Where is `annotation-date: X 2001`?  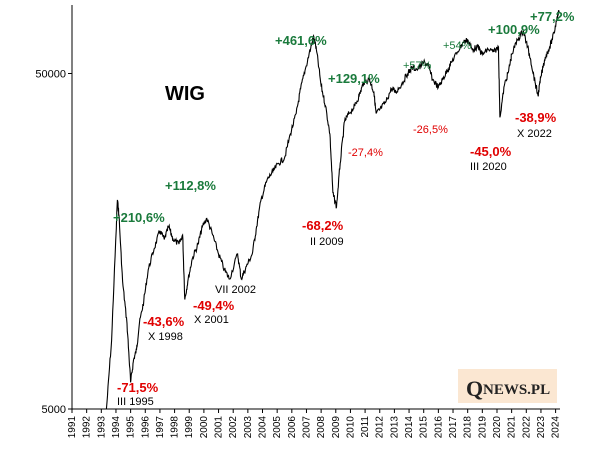
annotation-date: X 2001 is located at coordinates (211, 320).